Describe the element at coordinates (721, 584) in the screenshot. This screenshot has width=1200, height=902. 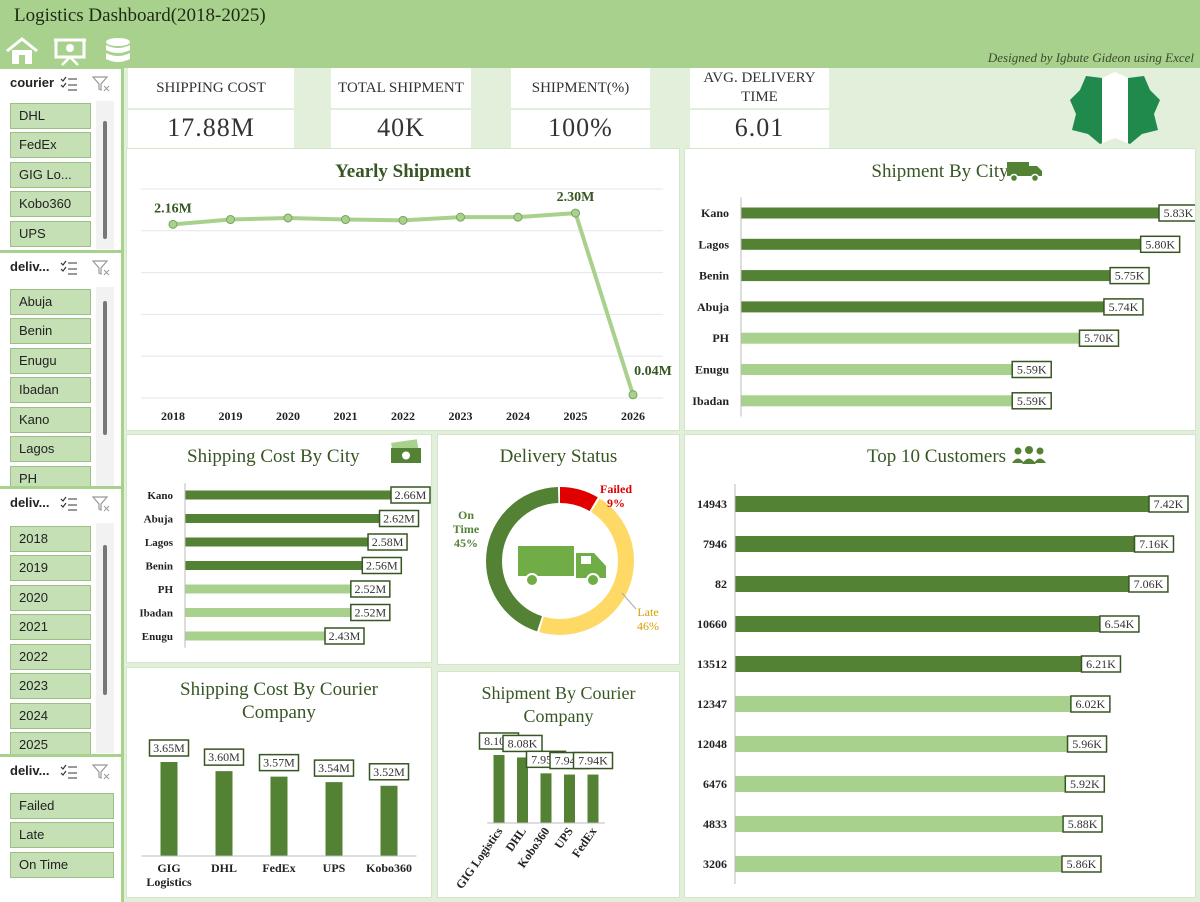
I see `category-label: 82` at that location.